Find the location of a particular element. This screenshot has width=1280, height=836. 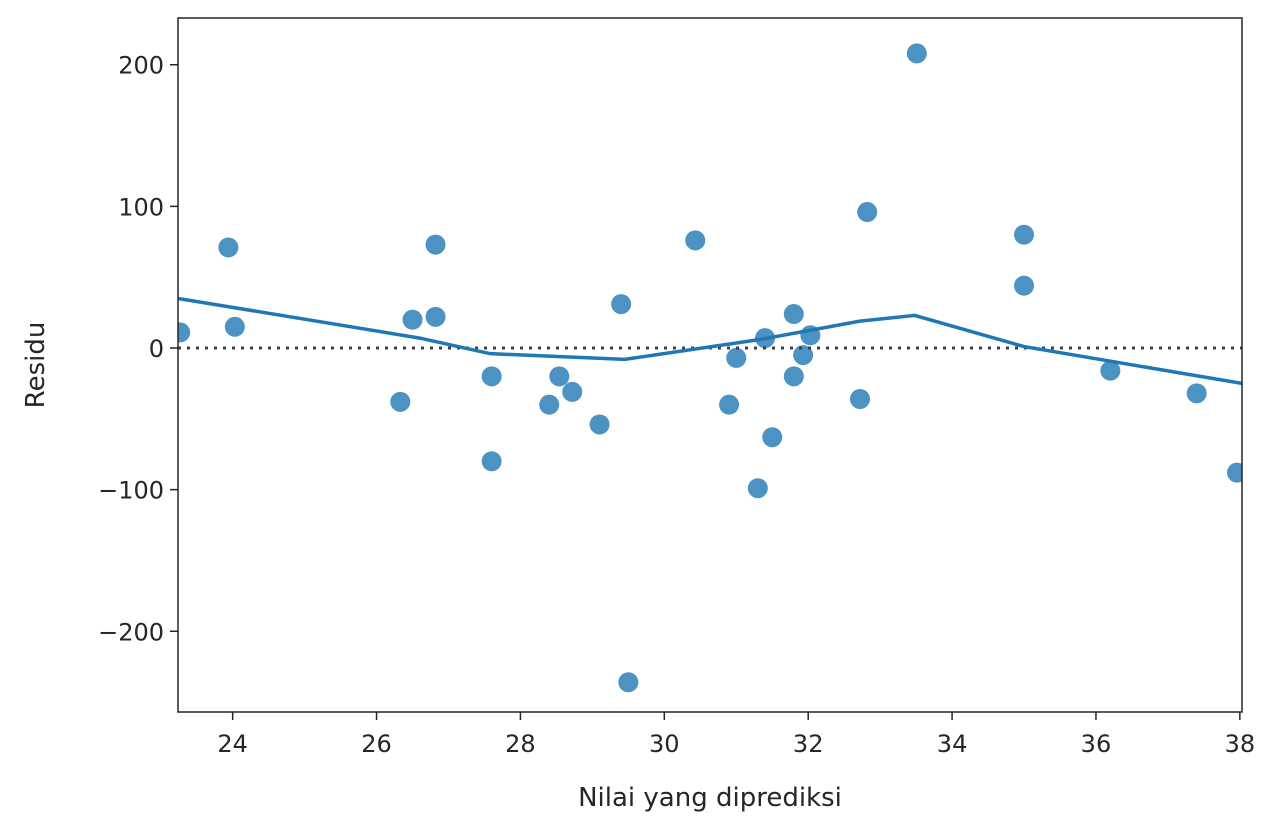

x-tick-label-34: 34 is located at coordinates (952, 744).